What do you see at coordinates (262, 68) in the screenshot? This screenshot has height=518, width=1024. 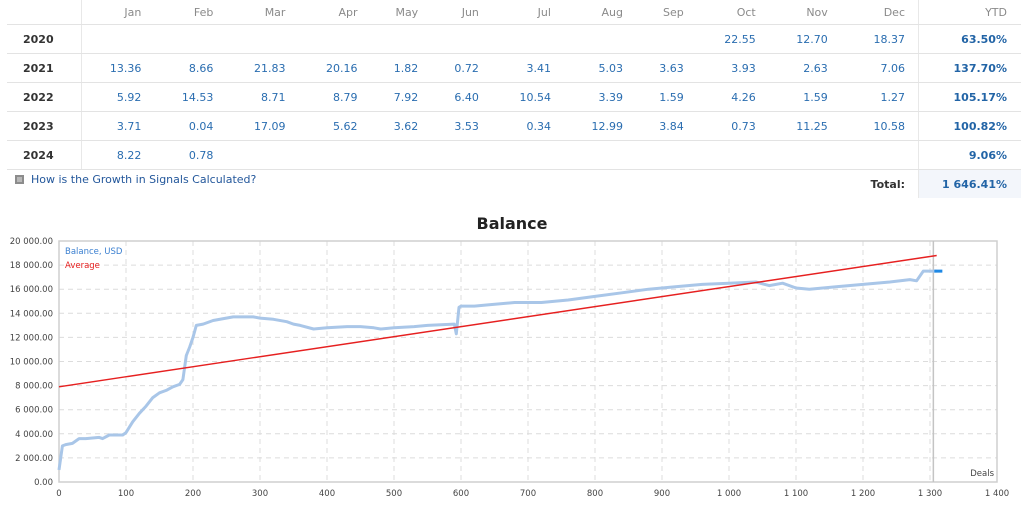 I see `month-value-cell: 21.83` at bounding box center [262, 68].